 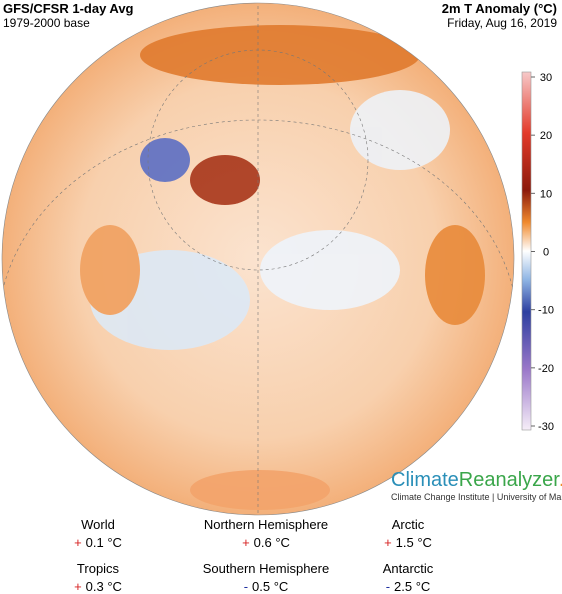 What do you see at coordinates (104, 542) in the screenshot?
I see `stat-number: 0.1 °C` at bounding box center [104, 542].